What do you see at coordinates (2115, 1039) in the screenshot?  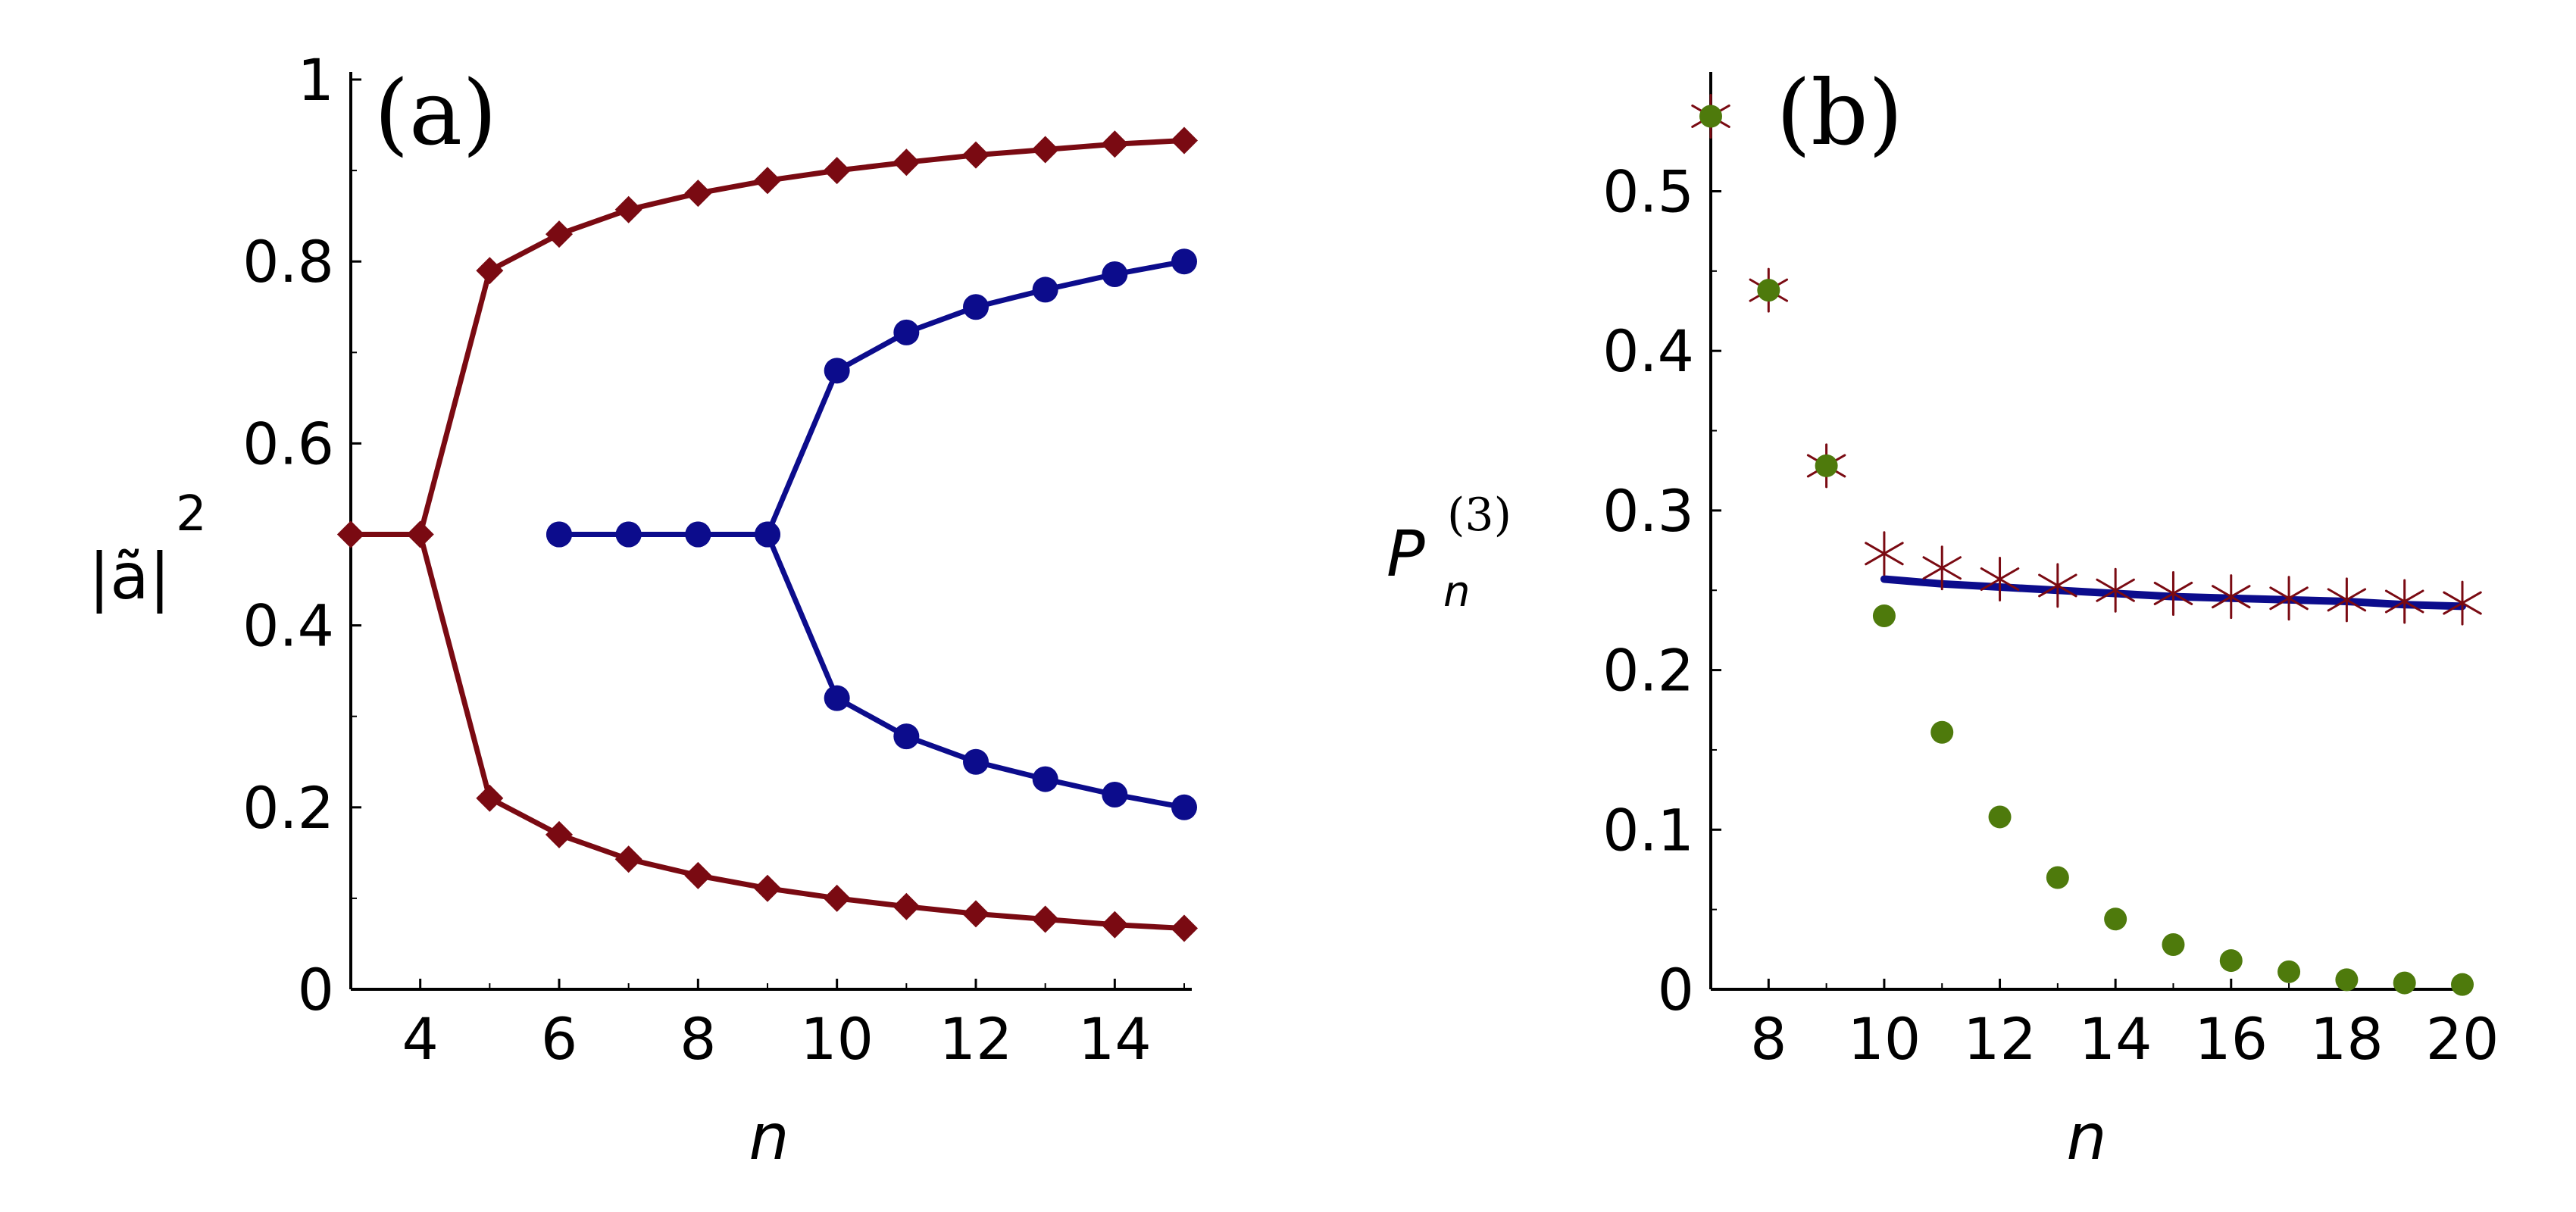 I see `panel-b-x-tick-label: 14` at bounding box center [2115, 1039].